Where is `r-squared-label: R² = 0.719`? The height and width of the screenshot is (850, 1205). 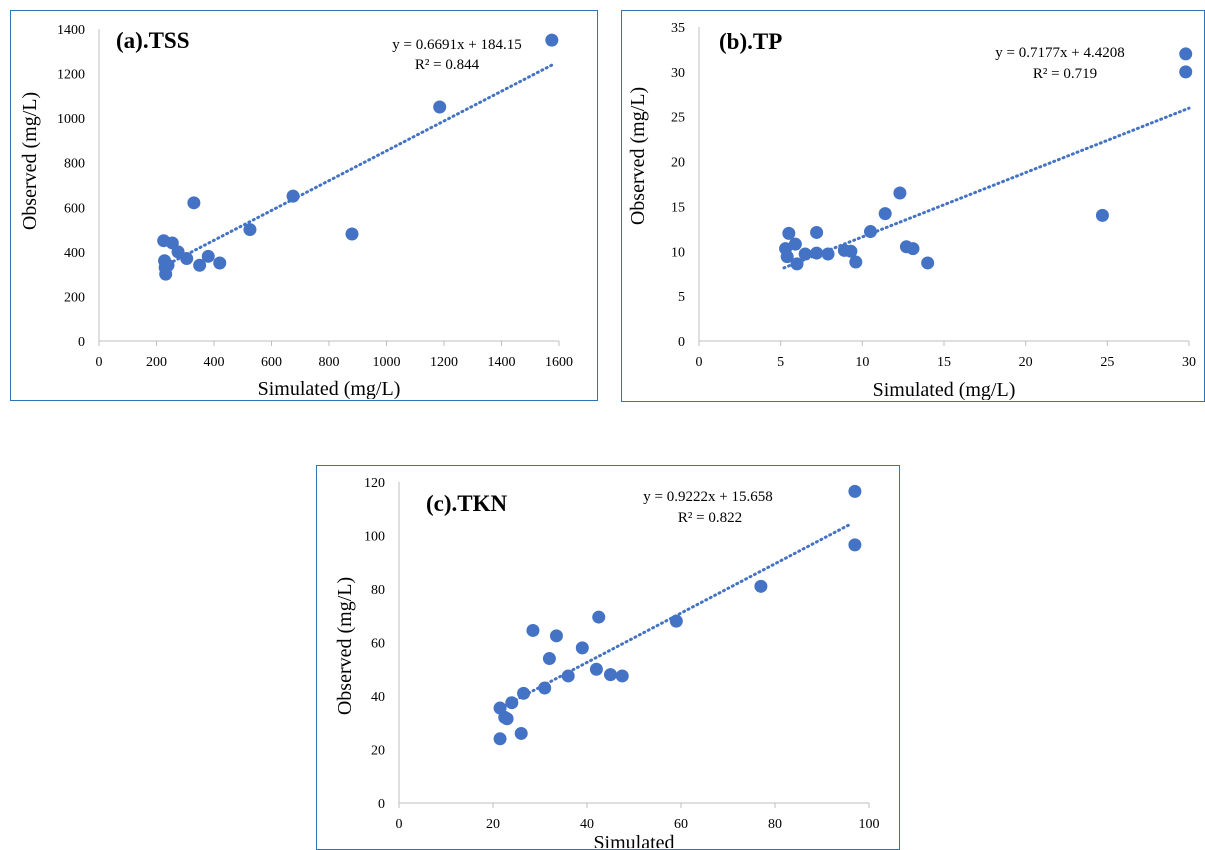
r-squared-label: R² = 0.719 is located at coordinates (1065, 74).